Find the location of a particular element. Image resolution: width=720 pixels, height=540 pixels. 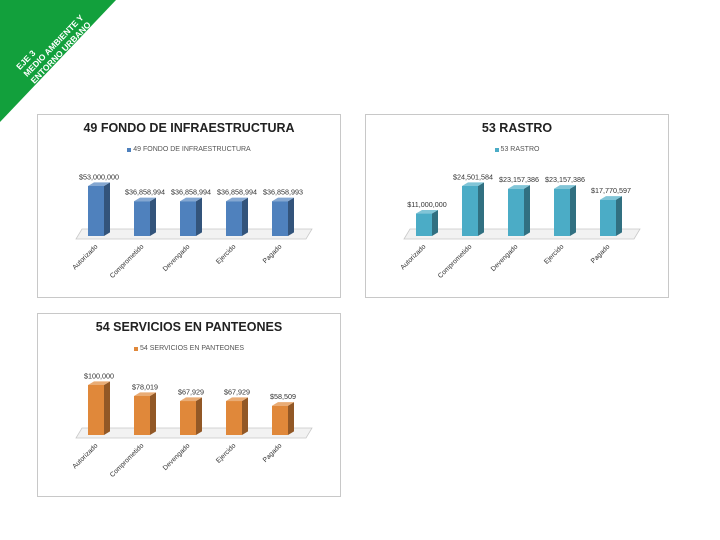

chart-legend: 53 RASTRO is located at coordinates (517, 149).